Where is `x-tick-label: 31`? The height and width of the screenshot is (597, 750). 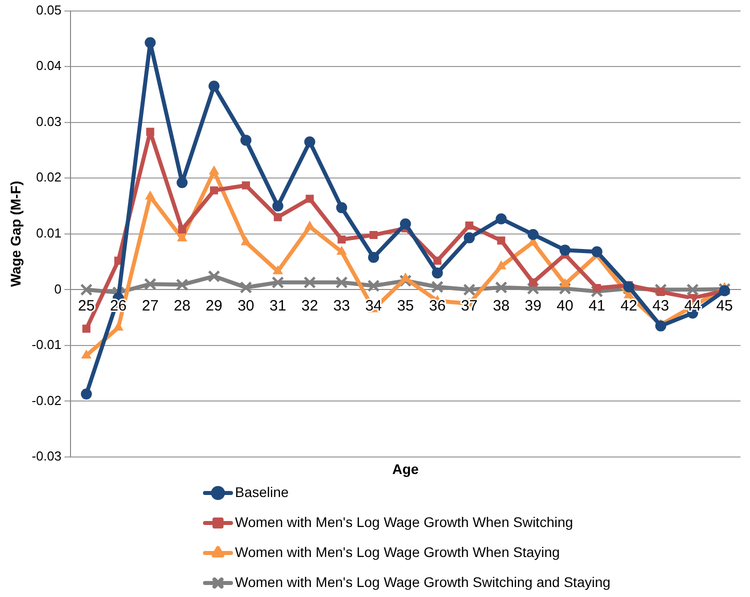 x-tick-label: 31 is located at coordinates (277, 305).